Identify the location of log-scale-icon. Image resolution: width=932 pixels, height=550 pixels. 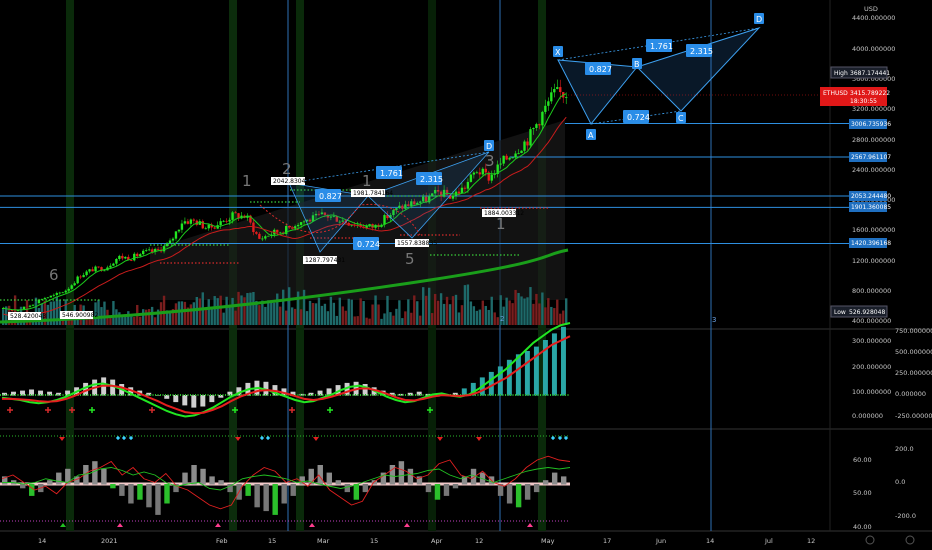
(910, 540).